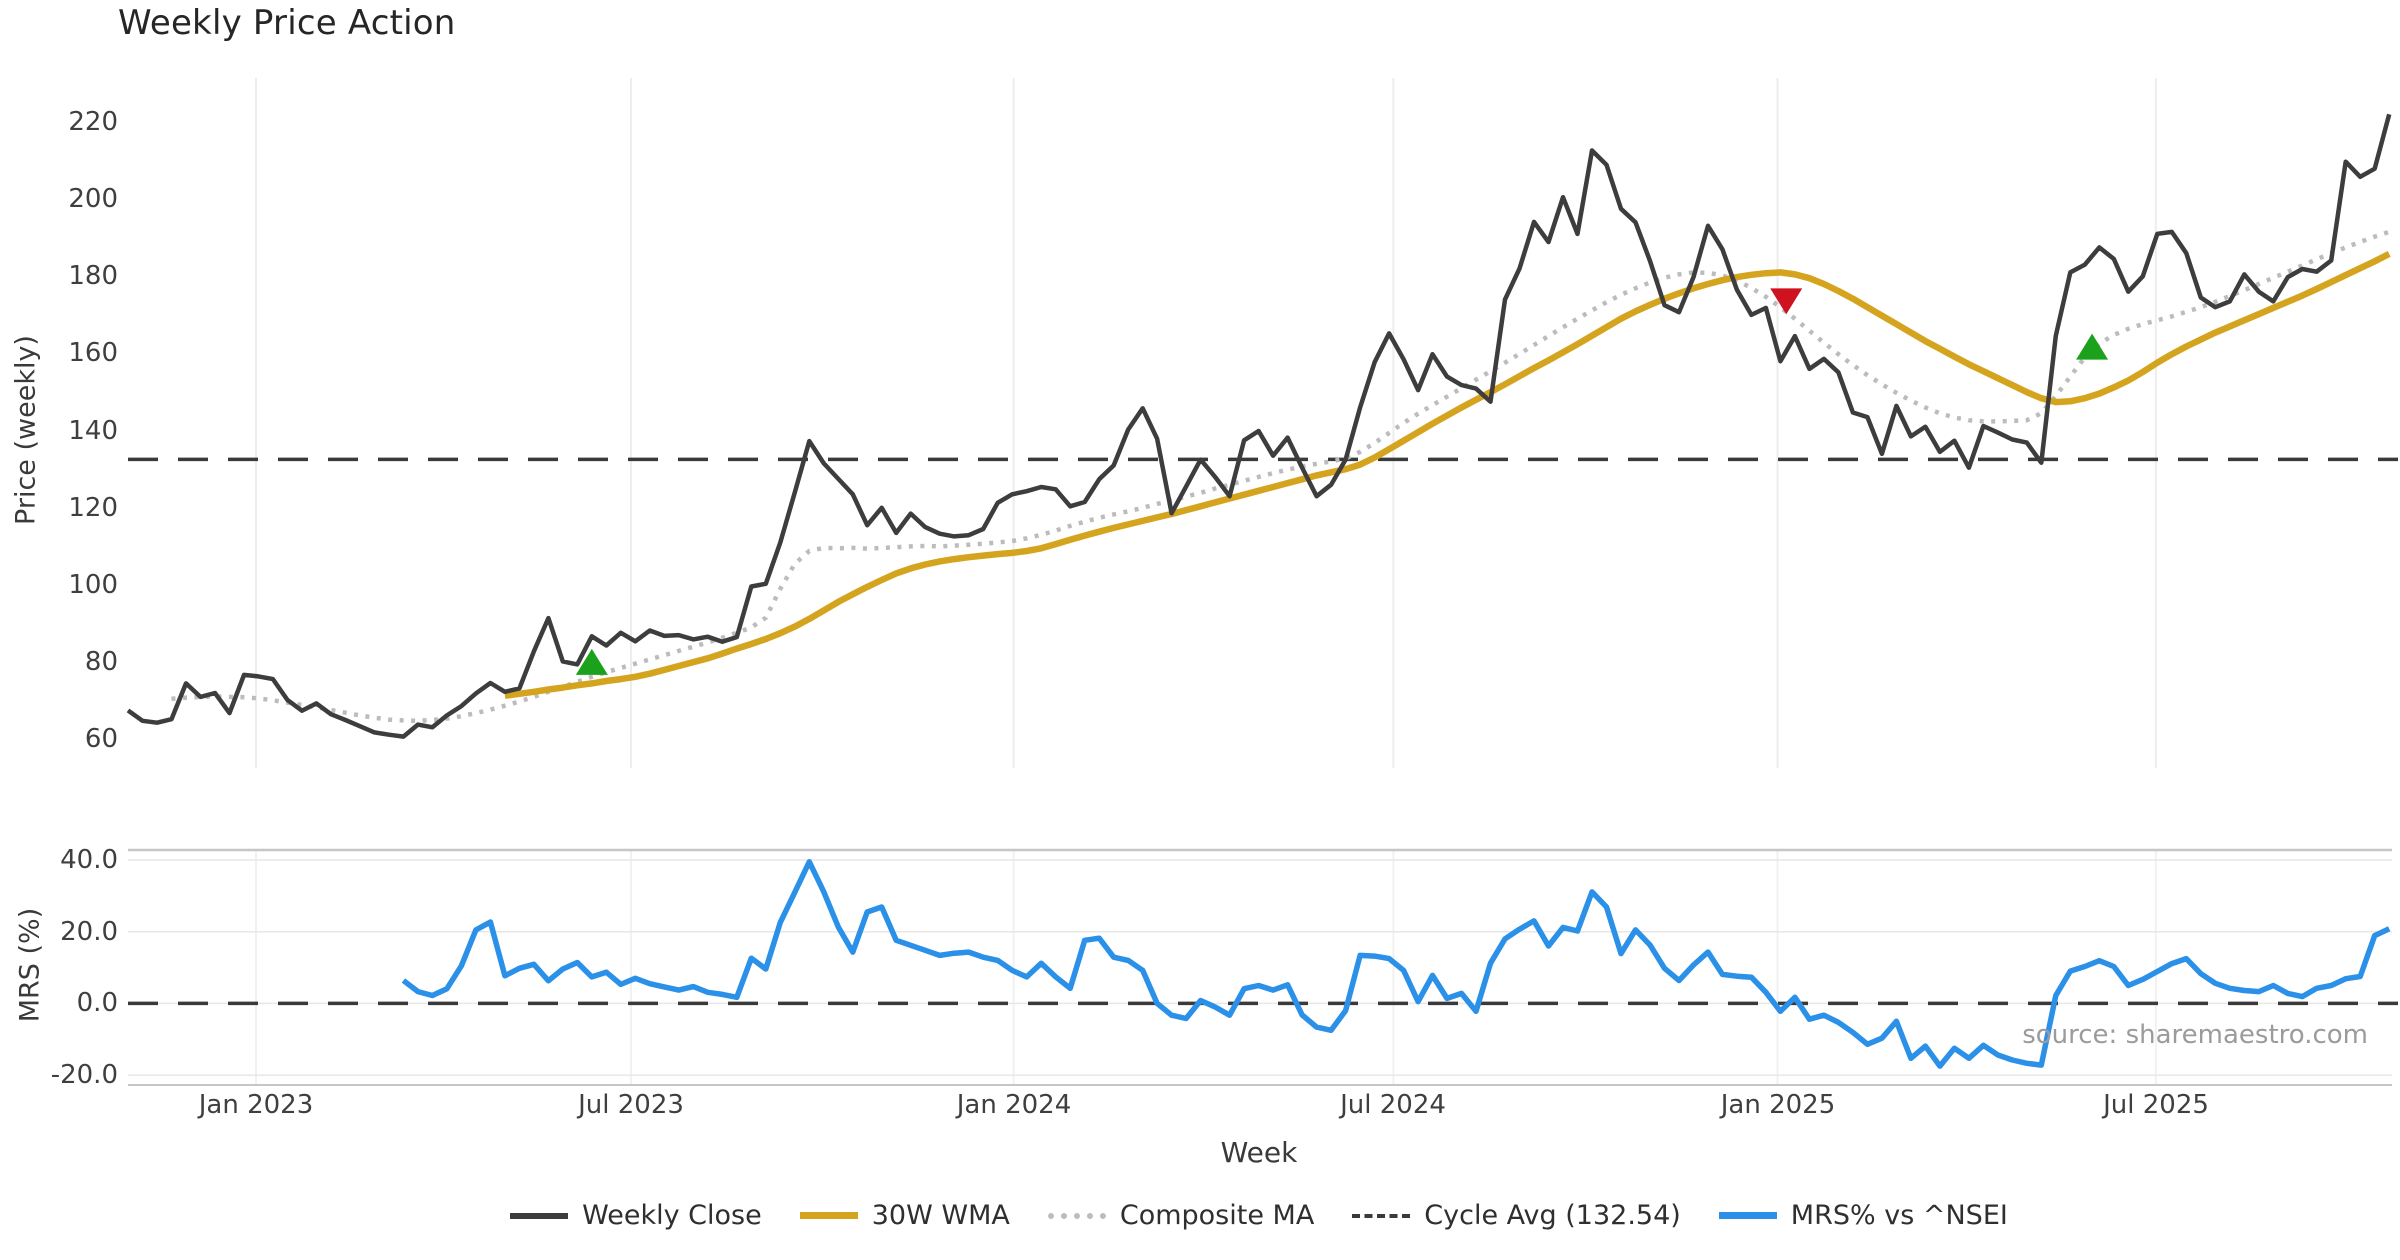 The height and width of the screenshot is (1260, 2400). What do you see at coordinates (101, 739) in the screenshot?
I see `price-tick-label: 60` at bounding box center [101, 739].